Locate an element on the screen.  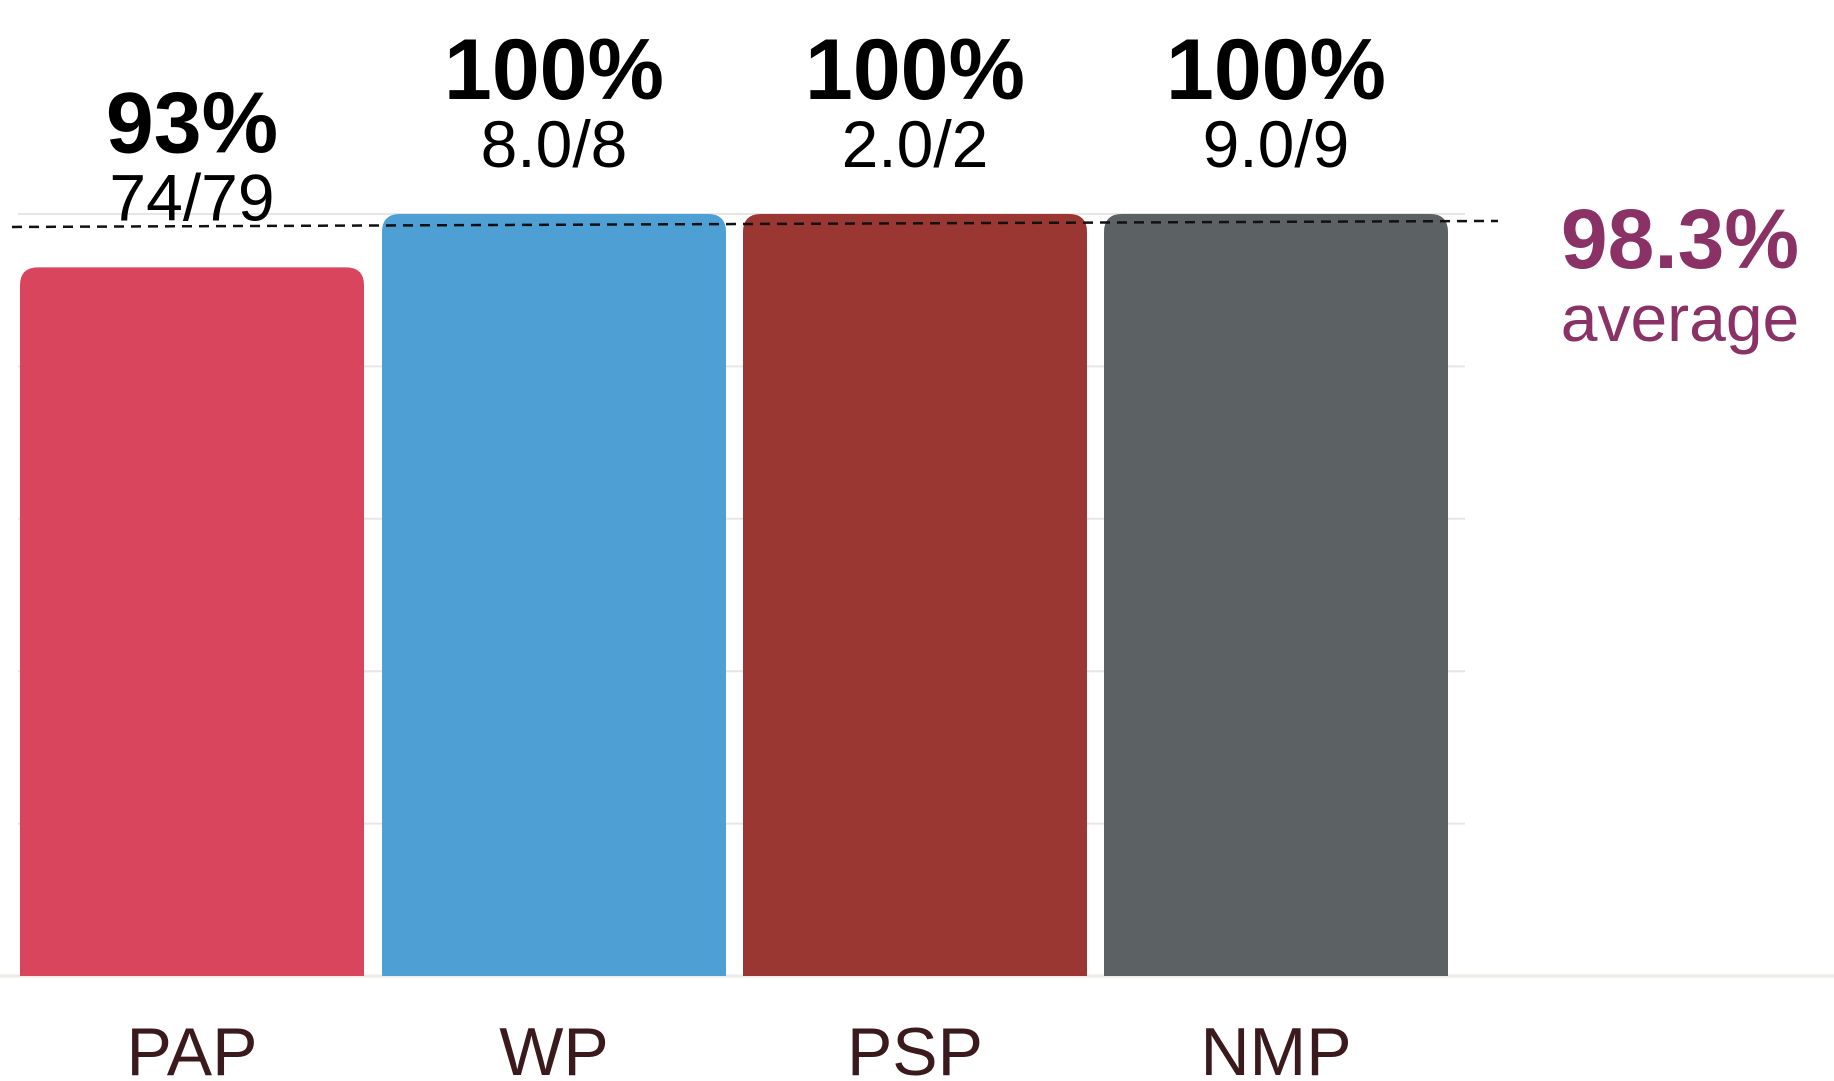
bar-wp is located at coordinates (554, 595).